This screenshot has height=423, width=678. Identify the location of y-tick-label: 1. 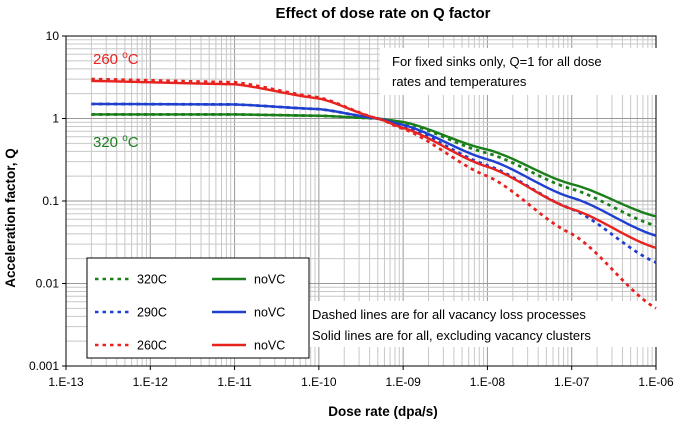
(55, 119).